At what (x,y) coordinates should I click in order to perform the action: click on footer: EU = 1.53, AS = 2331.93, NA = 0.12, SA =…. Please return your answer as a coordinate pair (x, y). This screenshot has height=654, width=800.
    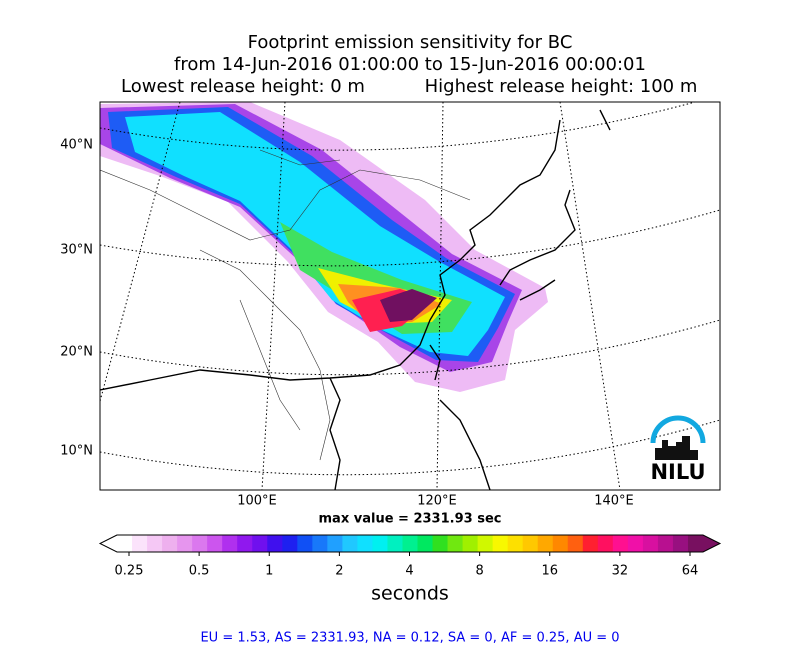
    Looking at the image, I should click on (409, 638).